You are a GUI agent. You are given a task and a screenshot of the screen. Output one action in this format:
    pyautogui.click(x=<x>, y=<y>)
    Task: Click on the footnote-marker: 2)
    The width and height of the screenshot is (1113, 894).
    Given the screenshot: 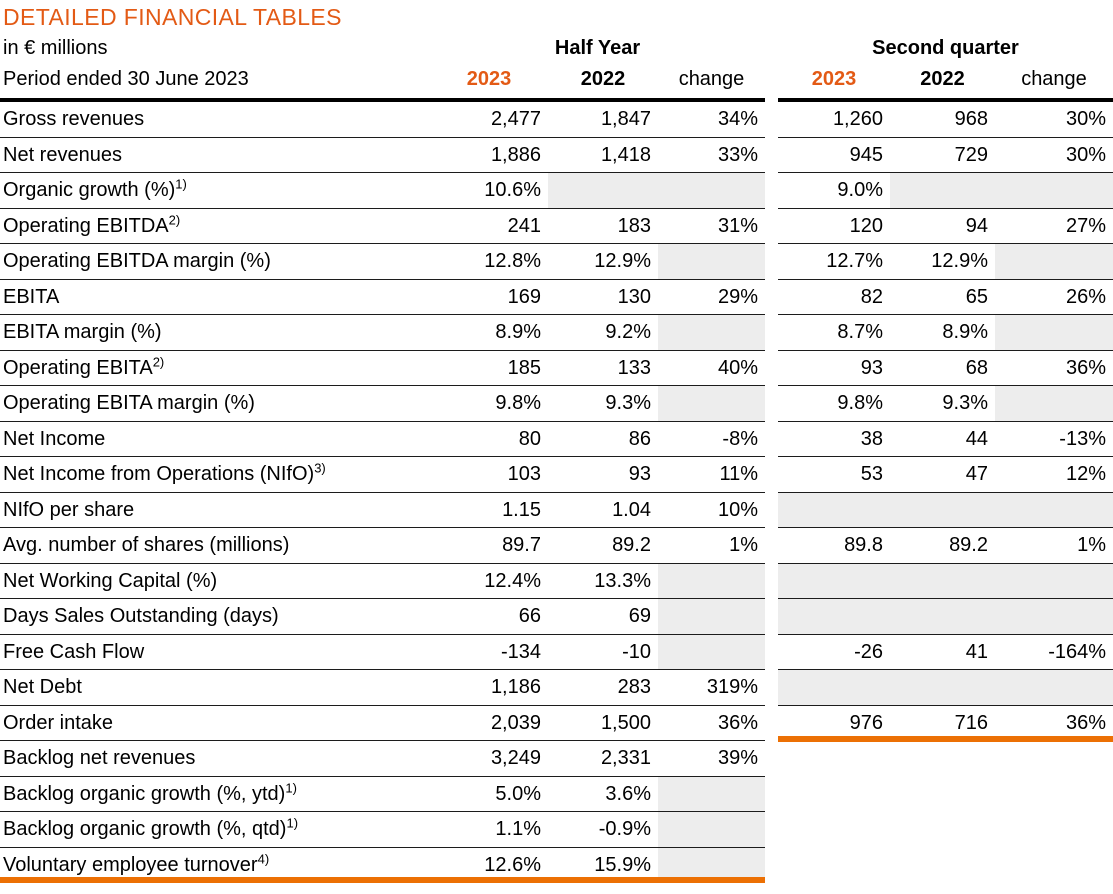 What is the action you would take?
    pyautogui.click(x=174, y=219)
    